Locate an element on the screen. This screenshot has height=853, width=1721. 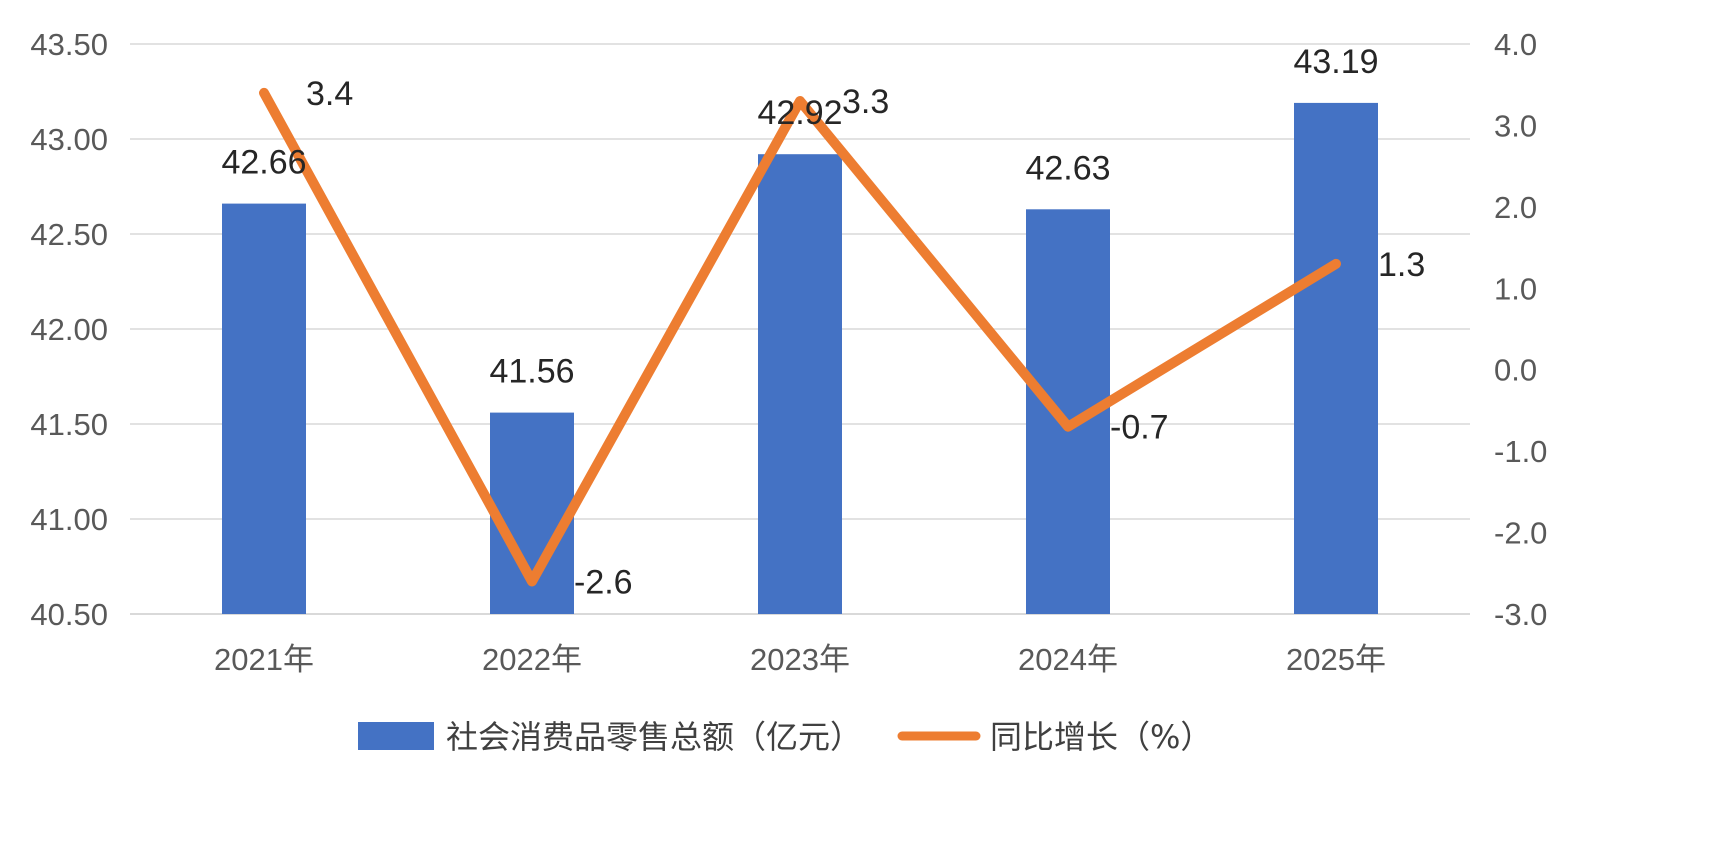
line-data-label: -2.6 is located at coordinates (603, 582).